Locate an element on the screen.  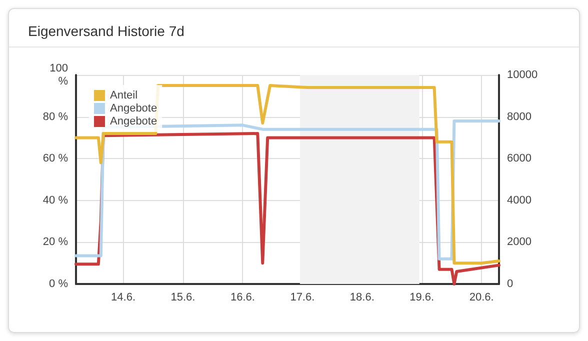
x-tick-label: 17.6. is located at coordinates (302, 298).